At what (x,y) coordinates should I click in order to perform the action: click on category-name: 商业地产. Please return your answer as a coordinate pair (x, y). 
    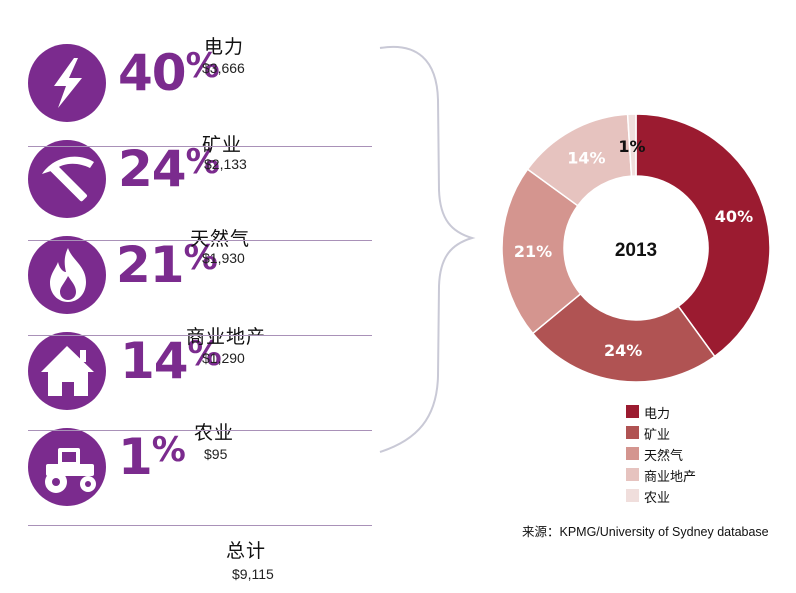
    Looking at the image, I should click on (226, 337).